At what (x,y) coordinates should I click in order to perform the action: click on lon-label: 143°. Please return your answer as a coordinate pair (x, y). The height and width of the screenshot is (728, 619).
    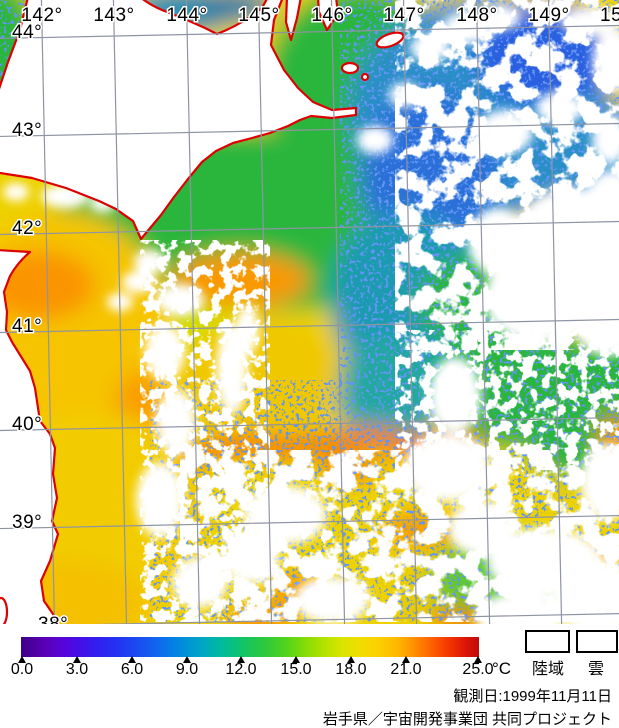
    Looking at the image, I should click on (113, 15).